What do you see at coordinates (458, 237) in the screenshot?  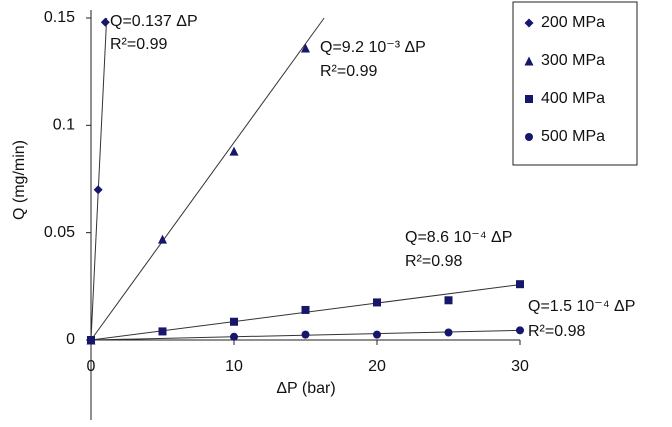 I see `fit-equation: Q=8.6 10⁻⁴ ΔP` at bounding box center [458, 237].